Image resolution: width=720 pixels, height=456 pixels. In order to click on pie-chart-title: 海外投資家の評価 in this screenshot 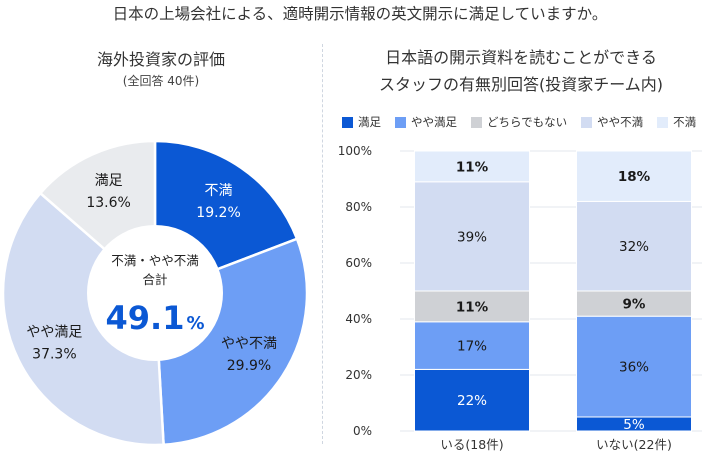, I will do `click(160, 59)`.